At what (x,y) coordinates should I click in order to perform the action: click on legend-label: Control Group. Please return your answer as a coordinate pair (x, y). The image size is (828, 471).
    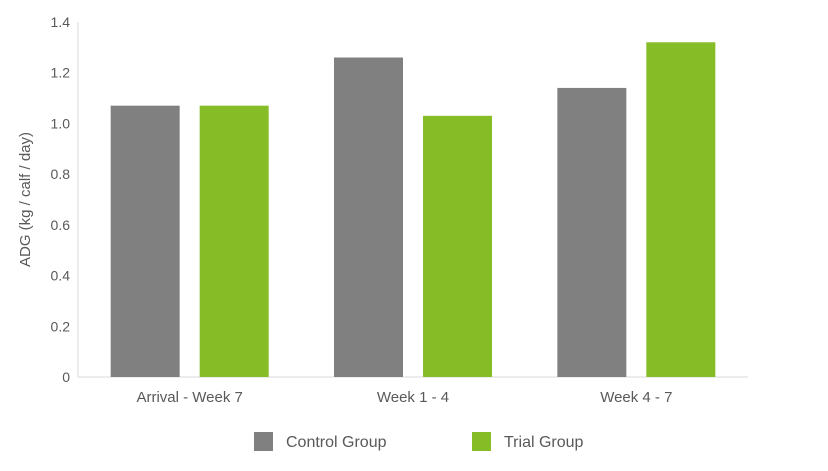
    Looking at the image, I should click on (336, 442).